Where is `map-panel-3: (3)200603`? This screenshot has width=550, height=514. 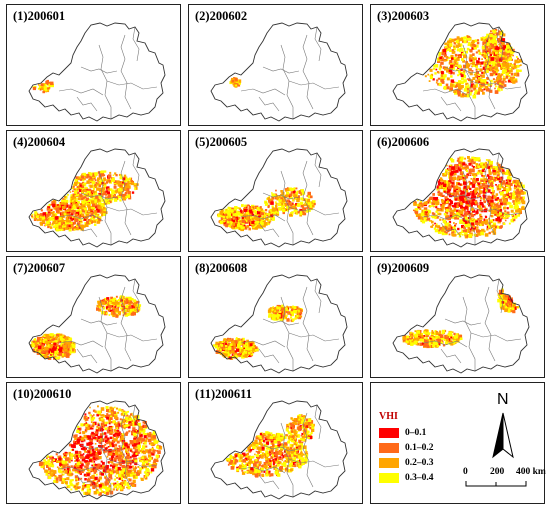 map-panel-3: (3)200603 is located at coordinates (457, 65).